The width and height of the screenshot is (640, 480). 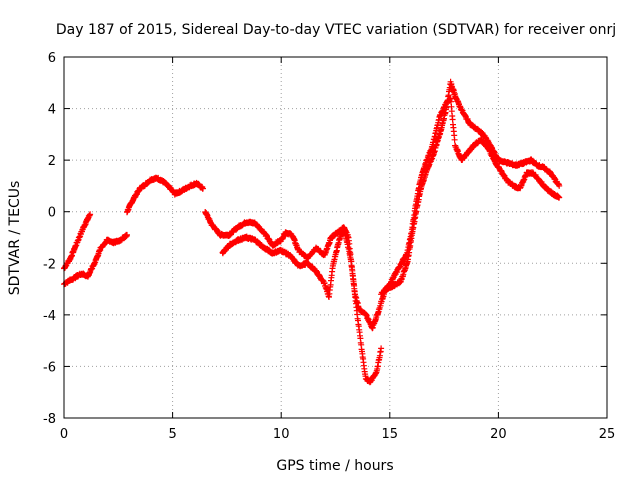 I want to click on y-tick-label: 6, so click(x=52, y=58).